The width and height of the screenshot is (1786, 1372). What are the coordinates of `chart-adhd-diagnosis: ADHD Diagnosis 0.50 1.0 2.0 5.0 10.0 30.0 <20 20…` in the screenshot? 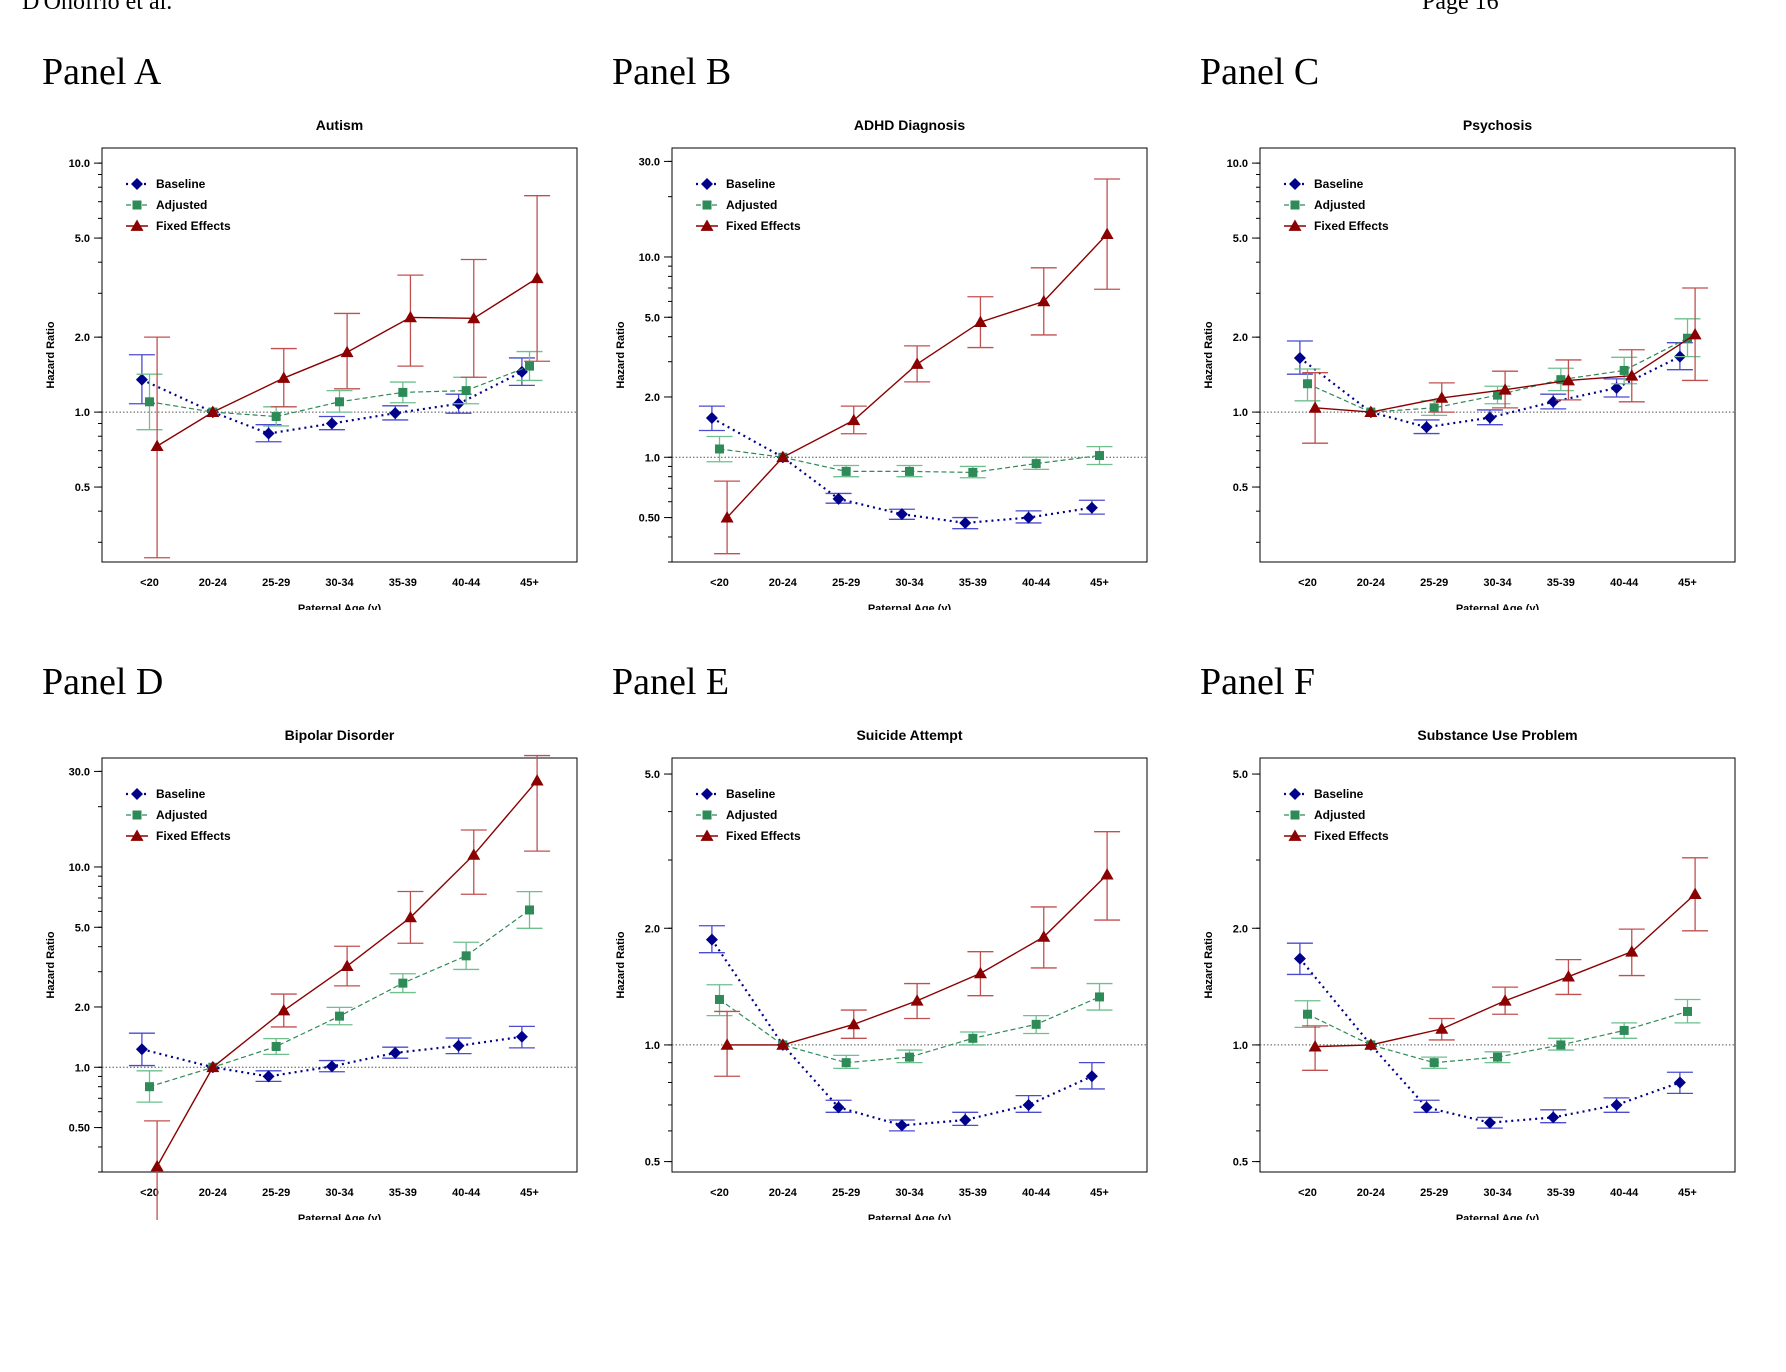 It's located at (881, 363).